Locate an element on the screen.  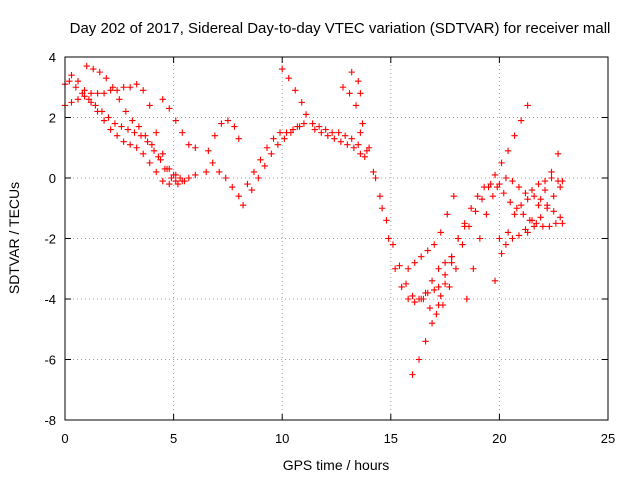
y-tick-label: -8 is located at coordinates (50, 420).